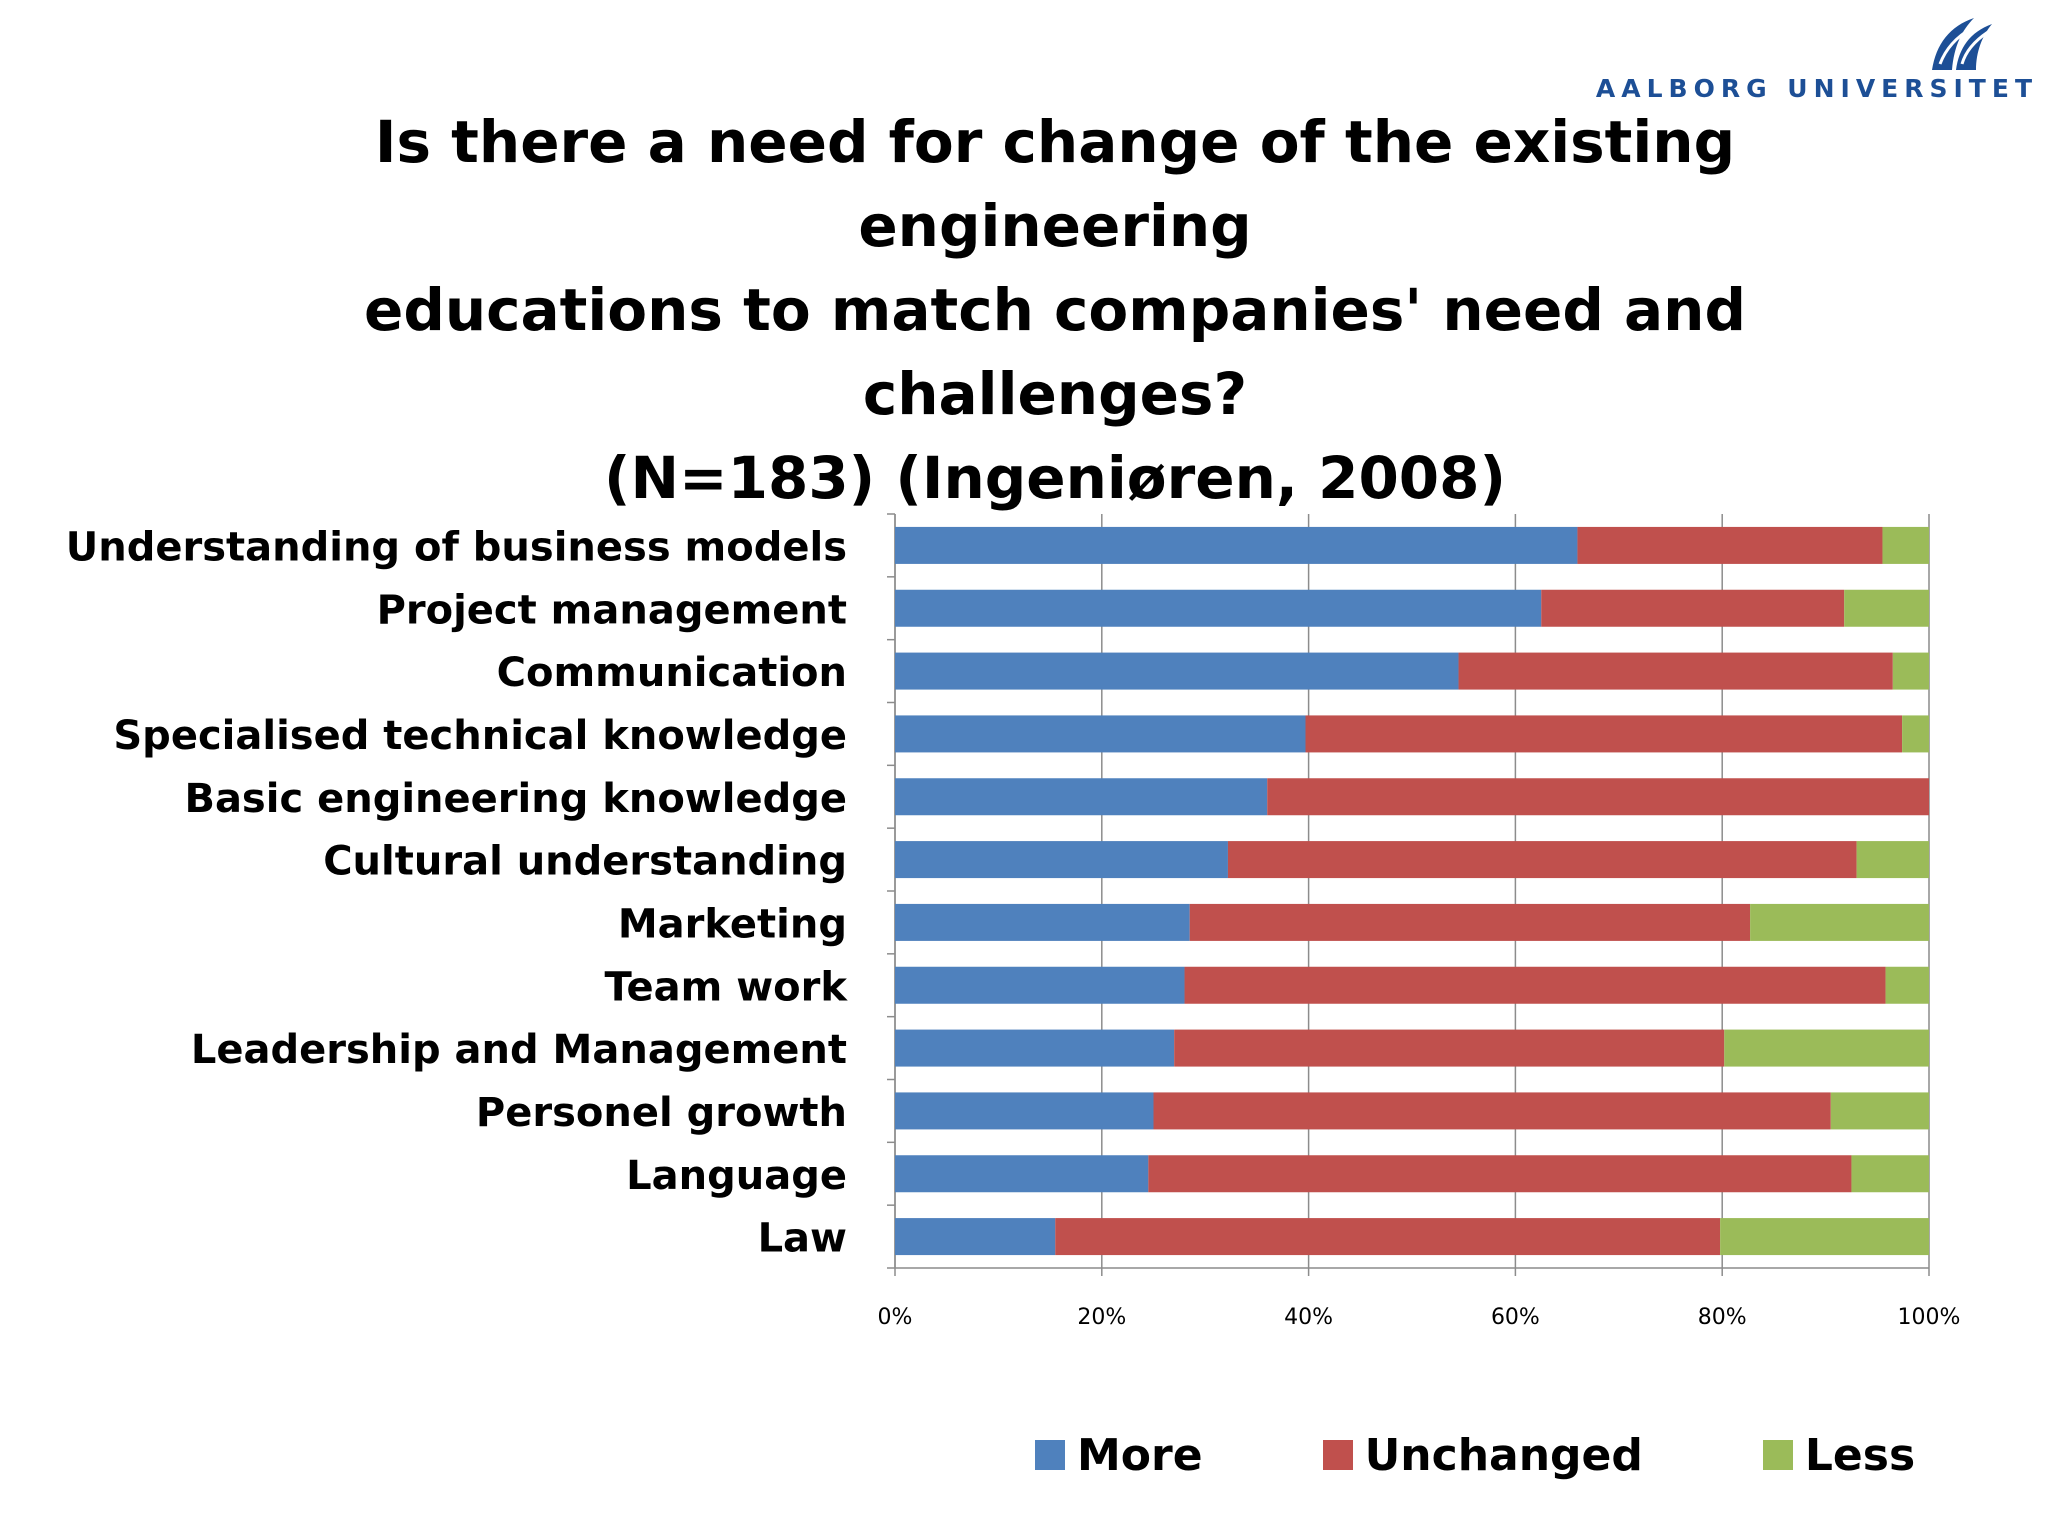  Describe the element at coordinates (672, 673) in the screenshot. I see `category-label: Communication` at that location.